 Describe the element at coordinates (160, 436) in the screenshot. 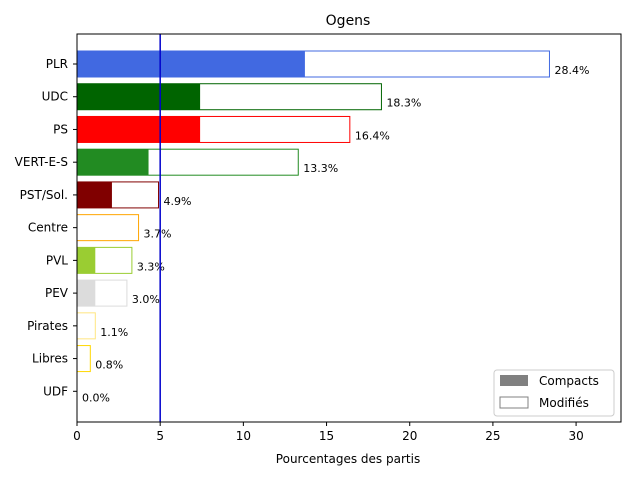

I see `x-tick-label-5: 5` at that location.